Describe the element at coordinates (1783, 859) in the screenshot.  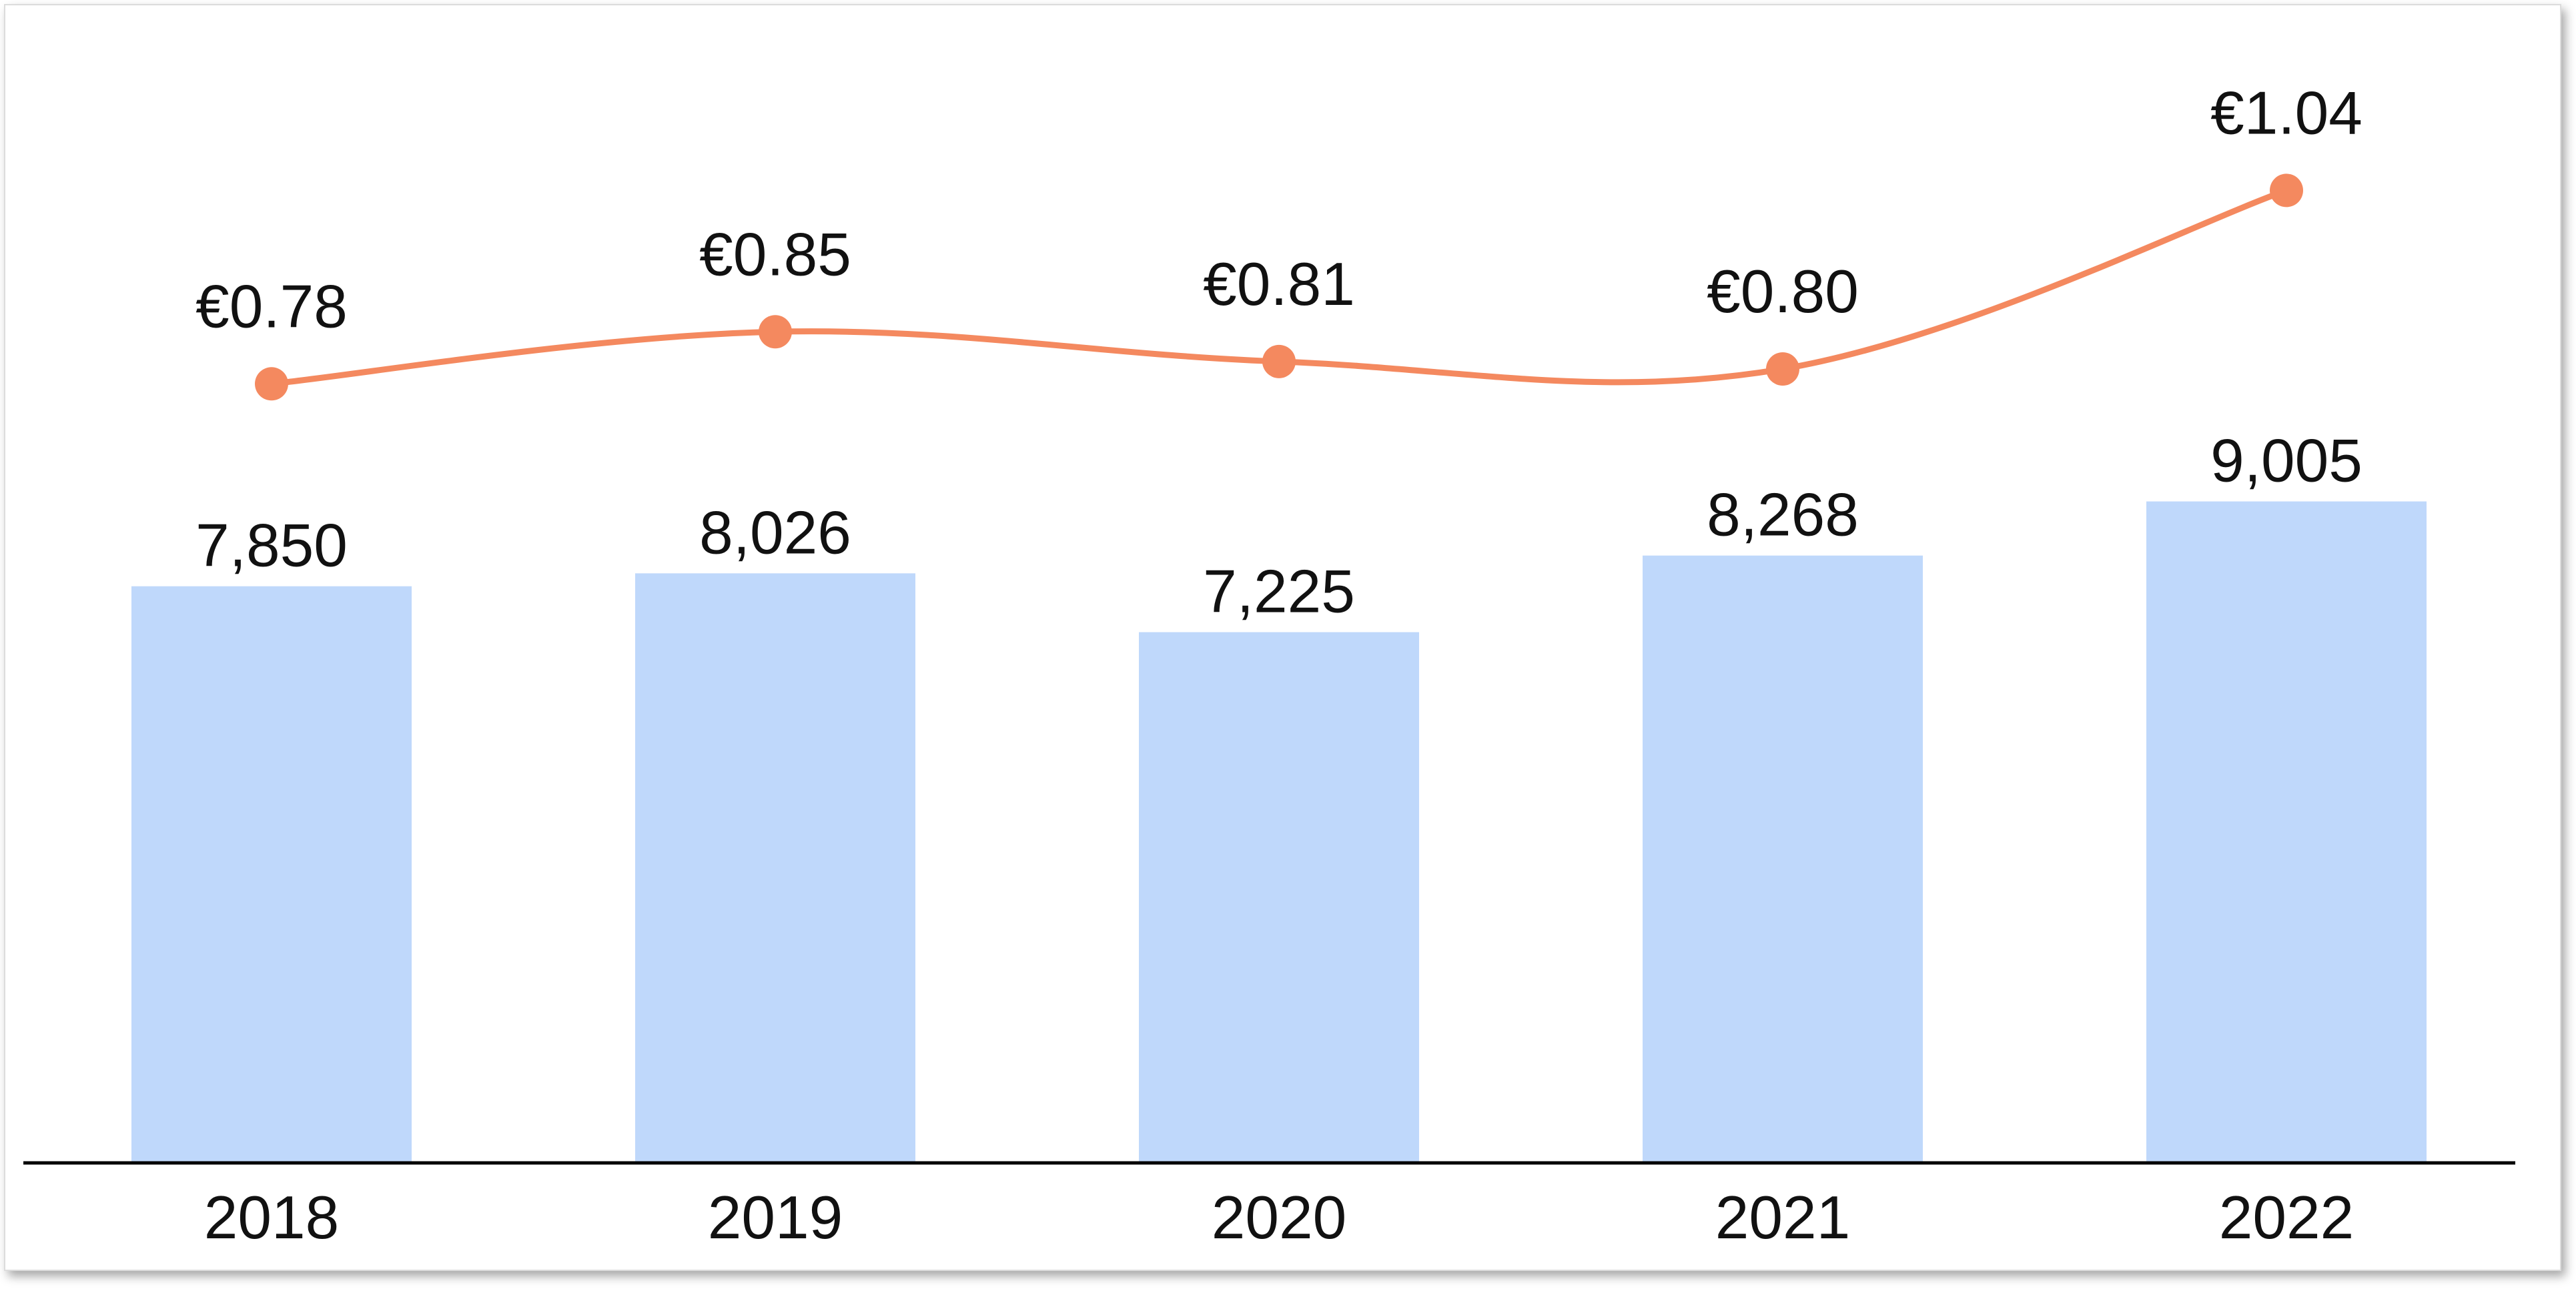
I see `bar-2021` at that location.